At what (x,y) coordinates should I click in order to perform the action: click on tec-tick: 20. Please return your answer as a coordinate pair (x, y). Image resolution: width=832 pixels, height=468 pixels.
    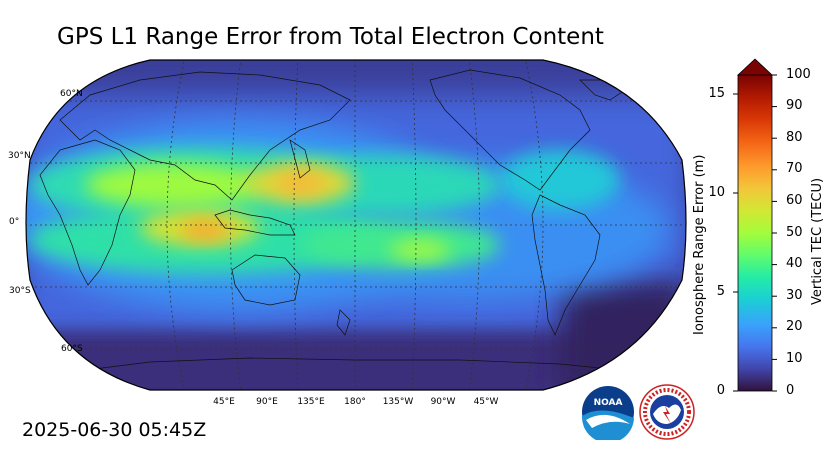
    Looking at the image, I should click on (794, 326).